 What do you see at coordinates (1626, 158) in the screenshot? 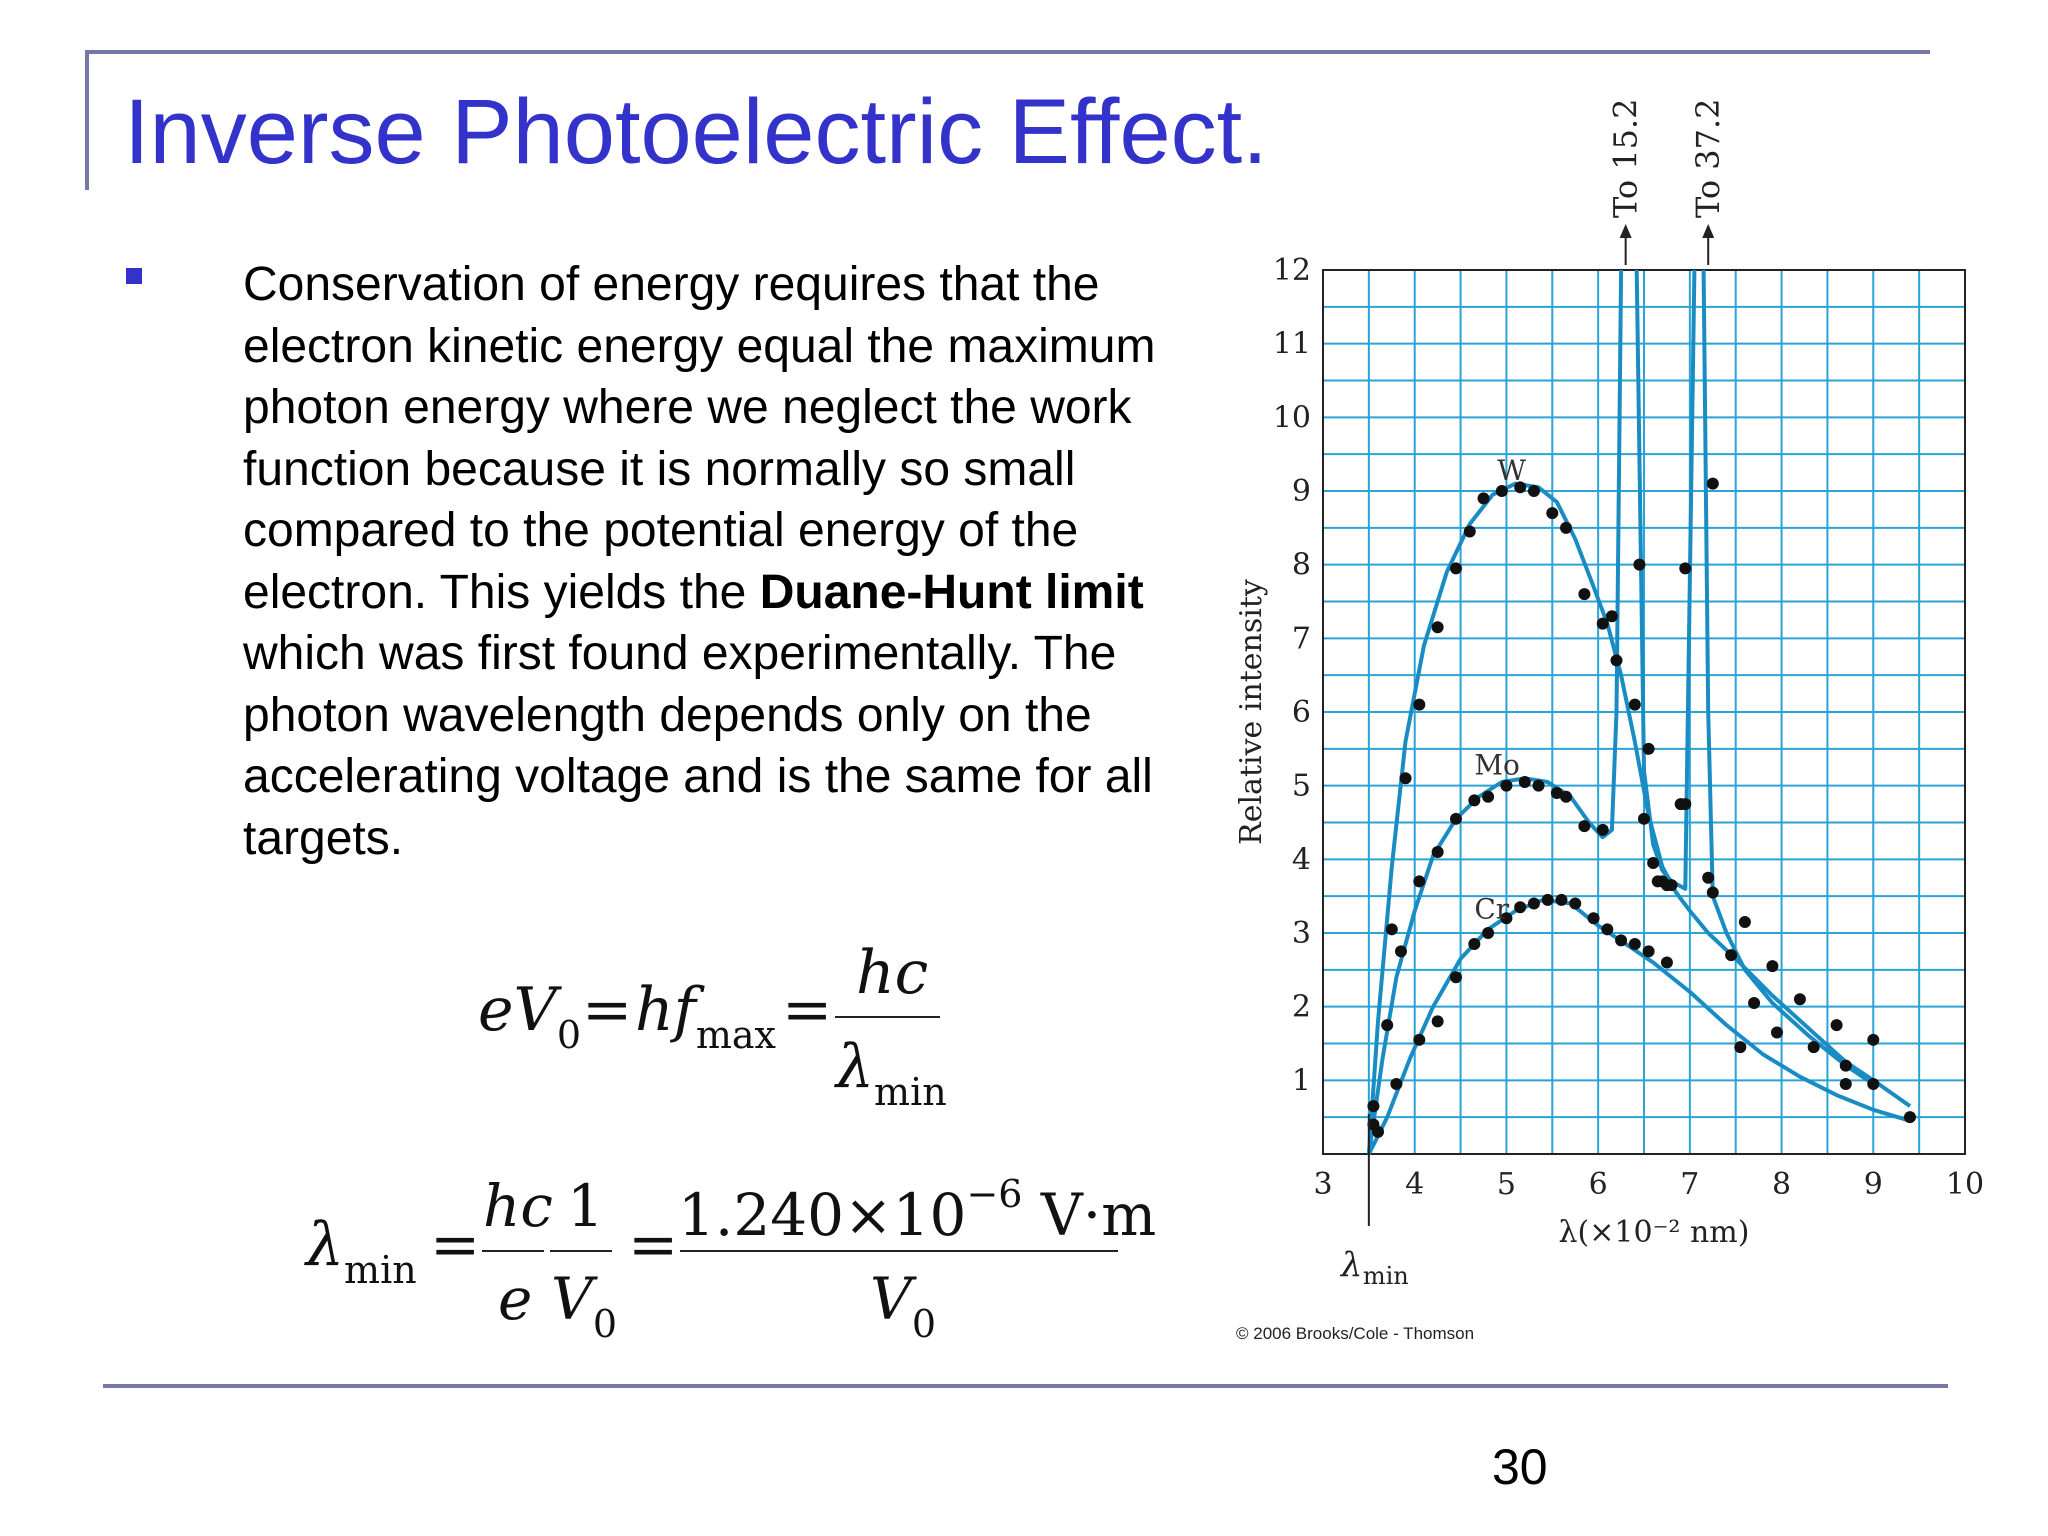
I see `annotation-to-15: To 15.2` at bounding box center [1626, 158].